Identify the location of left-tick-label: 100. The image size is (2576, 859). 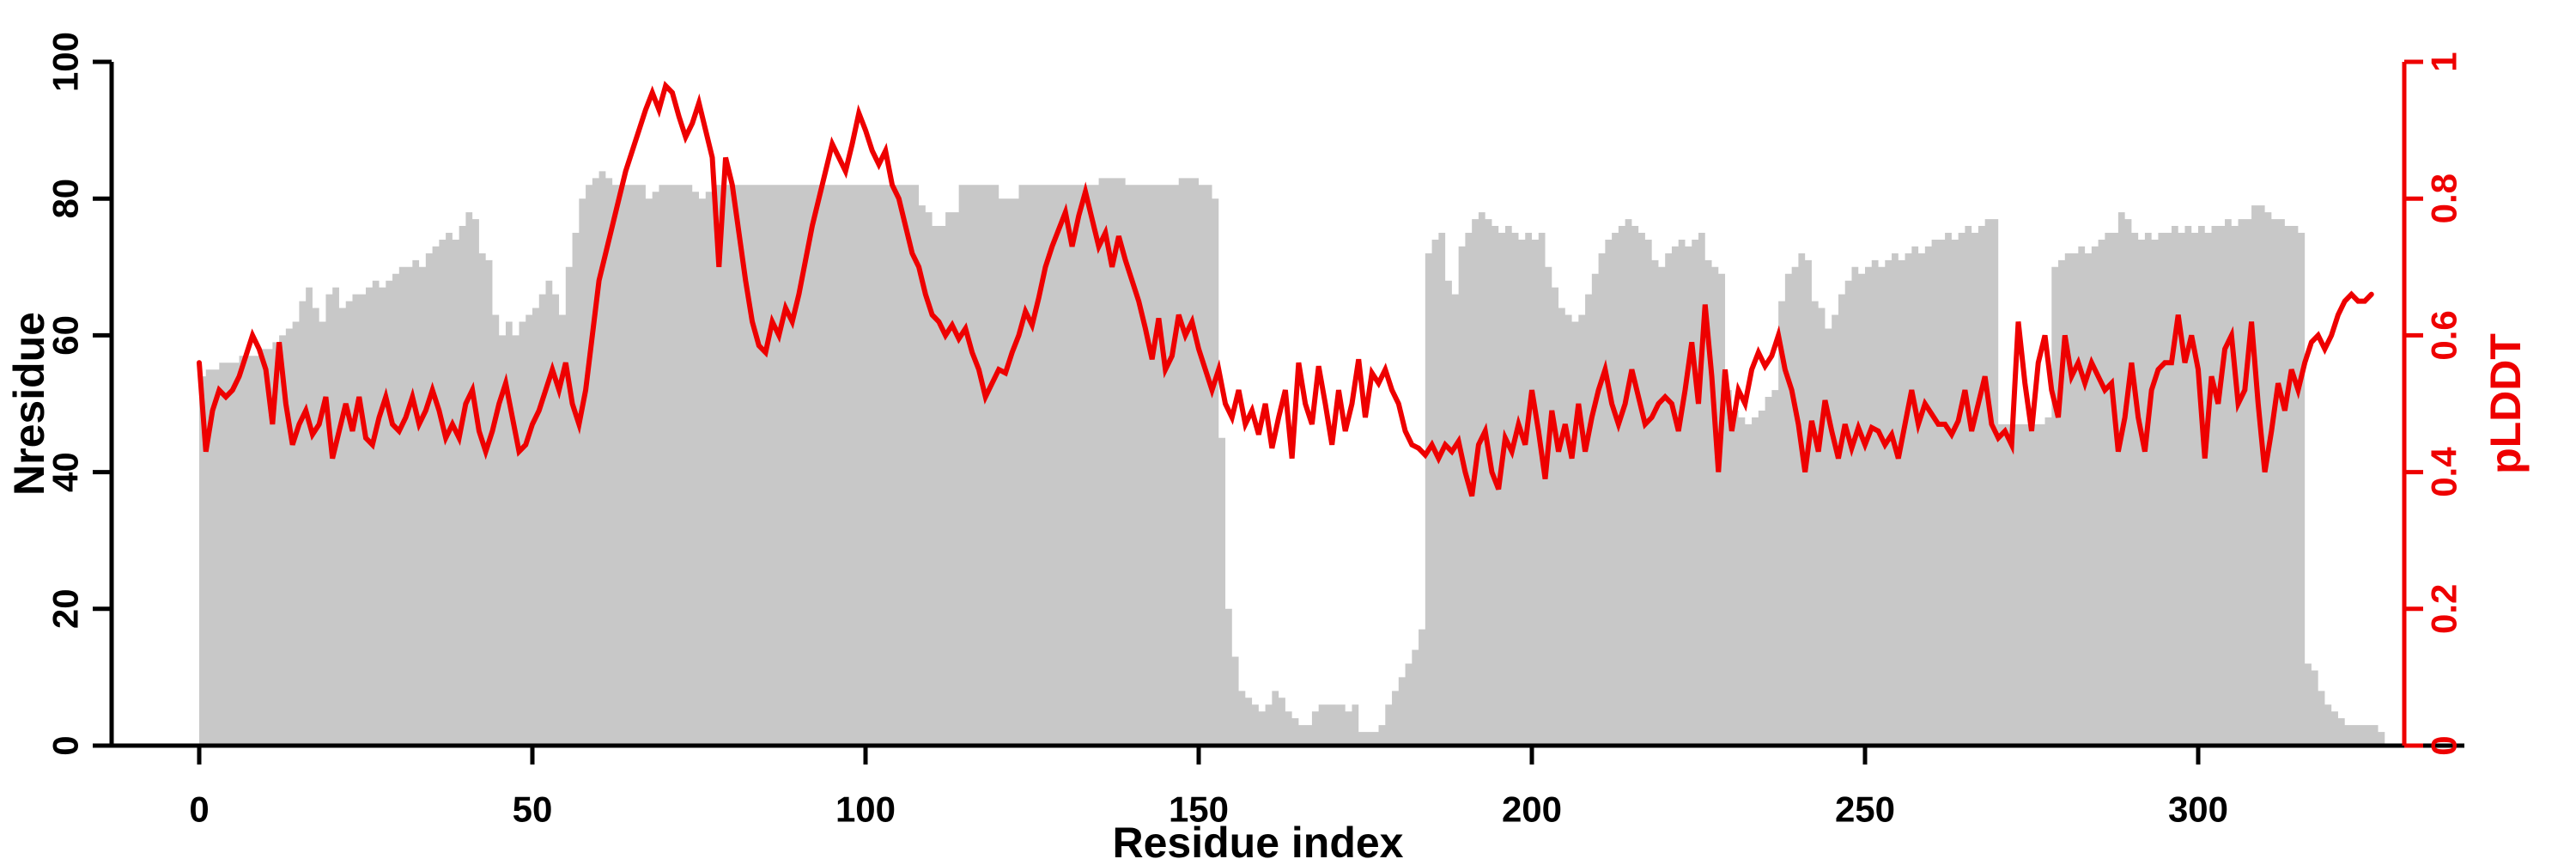
(66, 62).